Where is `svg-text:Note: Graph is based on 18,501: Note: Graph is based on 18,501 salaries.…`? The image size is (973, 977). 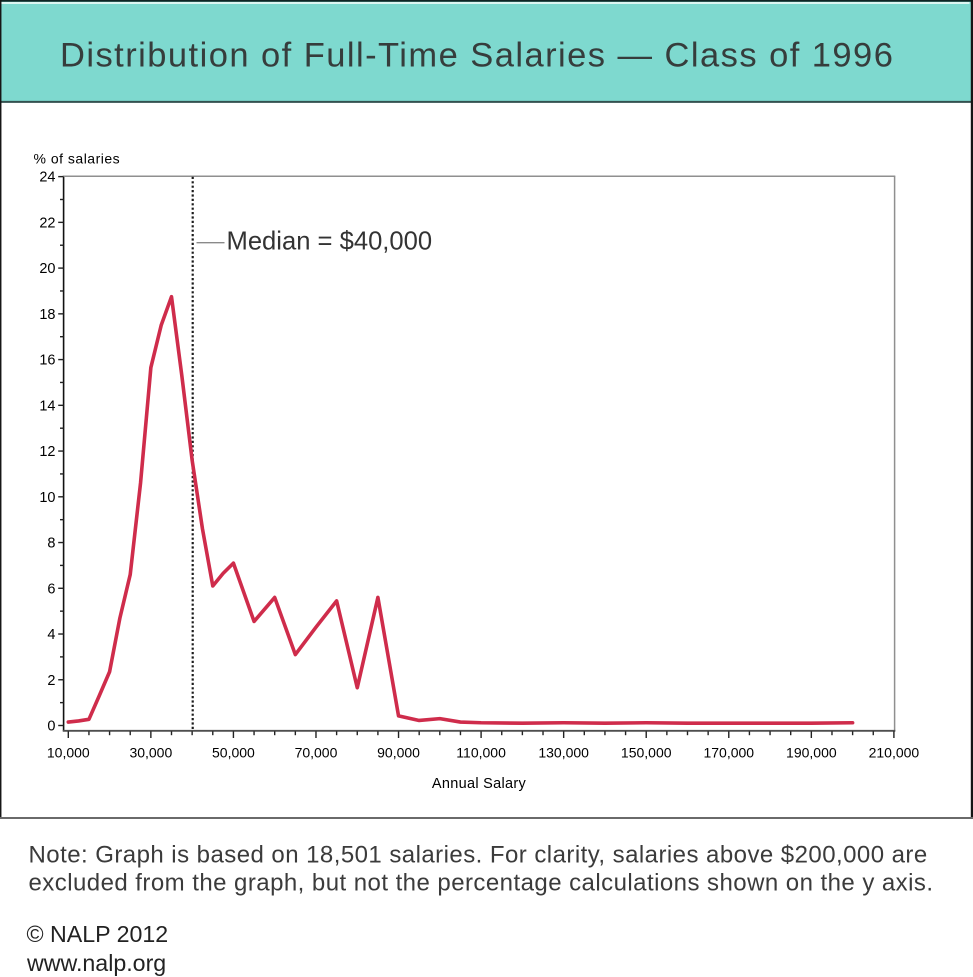 svg-text:Note: Graph is based on 18,501: Note: Graph is based on 18,501 salaries.… is located at coordinates (478, 855).